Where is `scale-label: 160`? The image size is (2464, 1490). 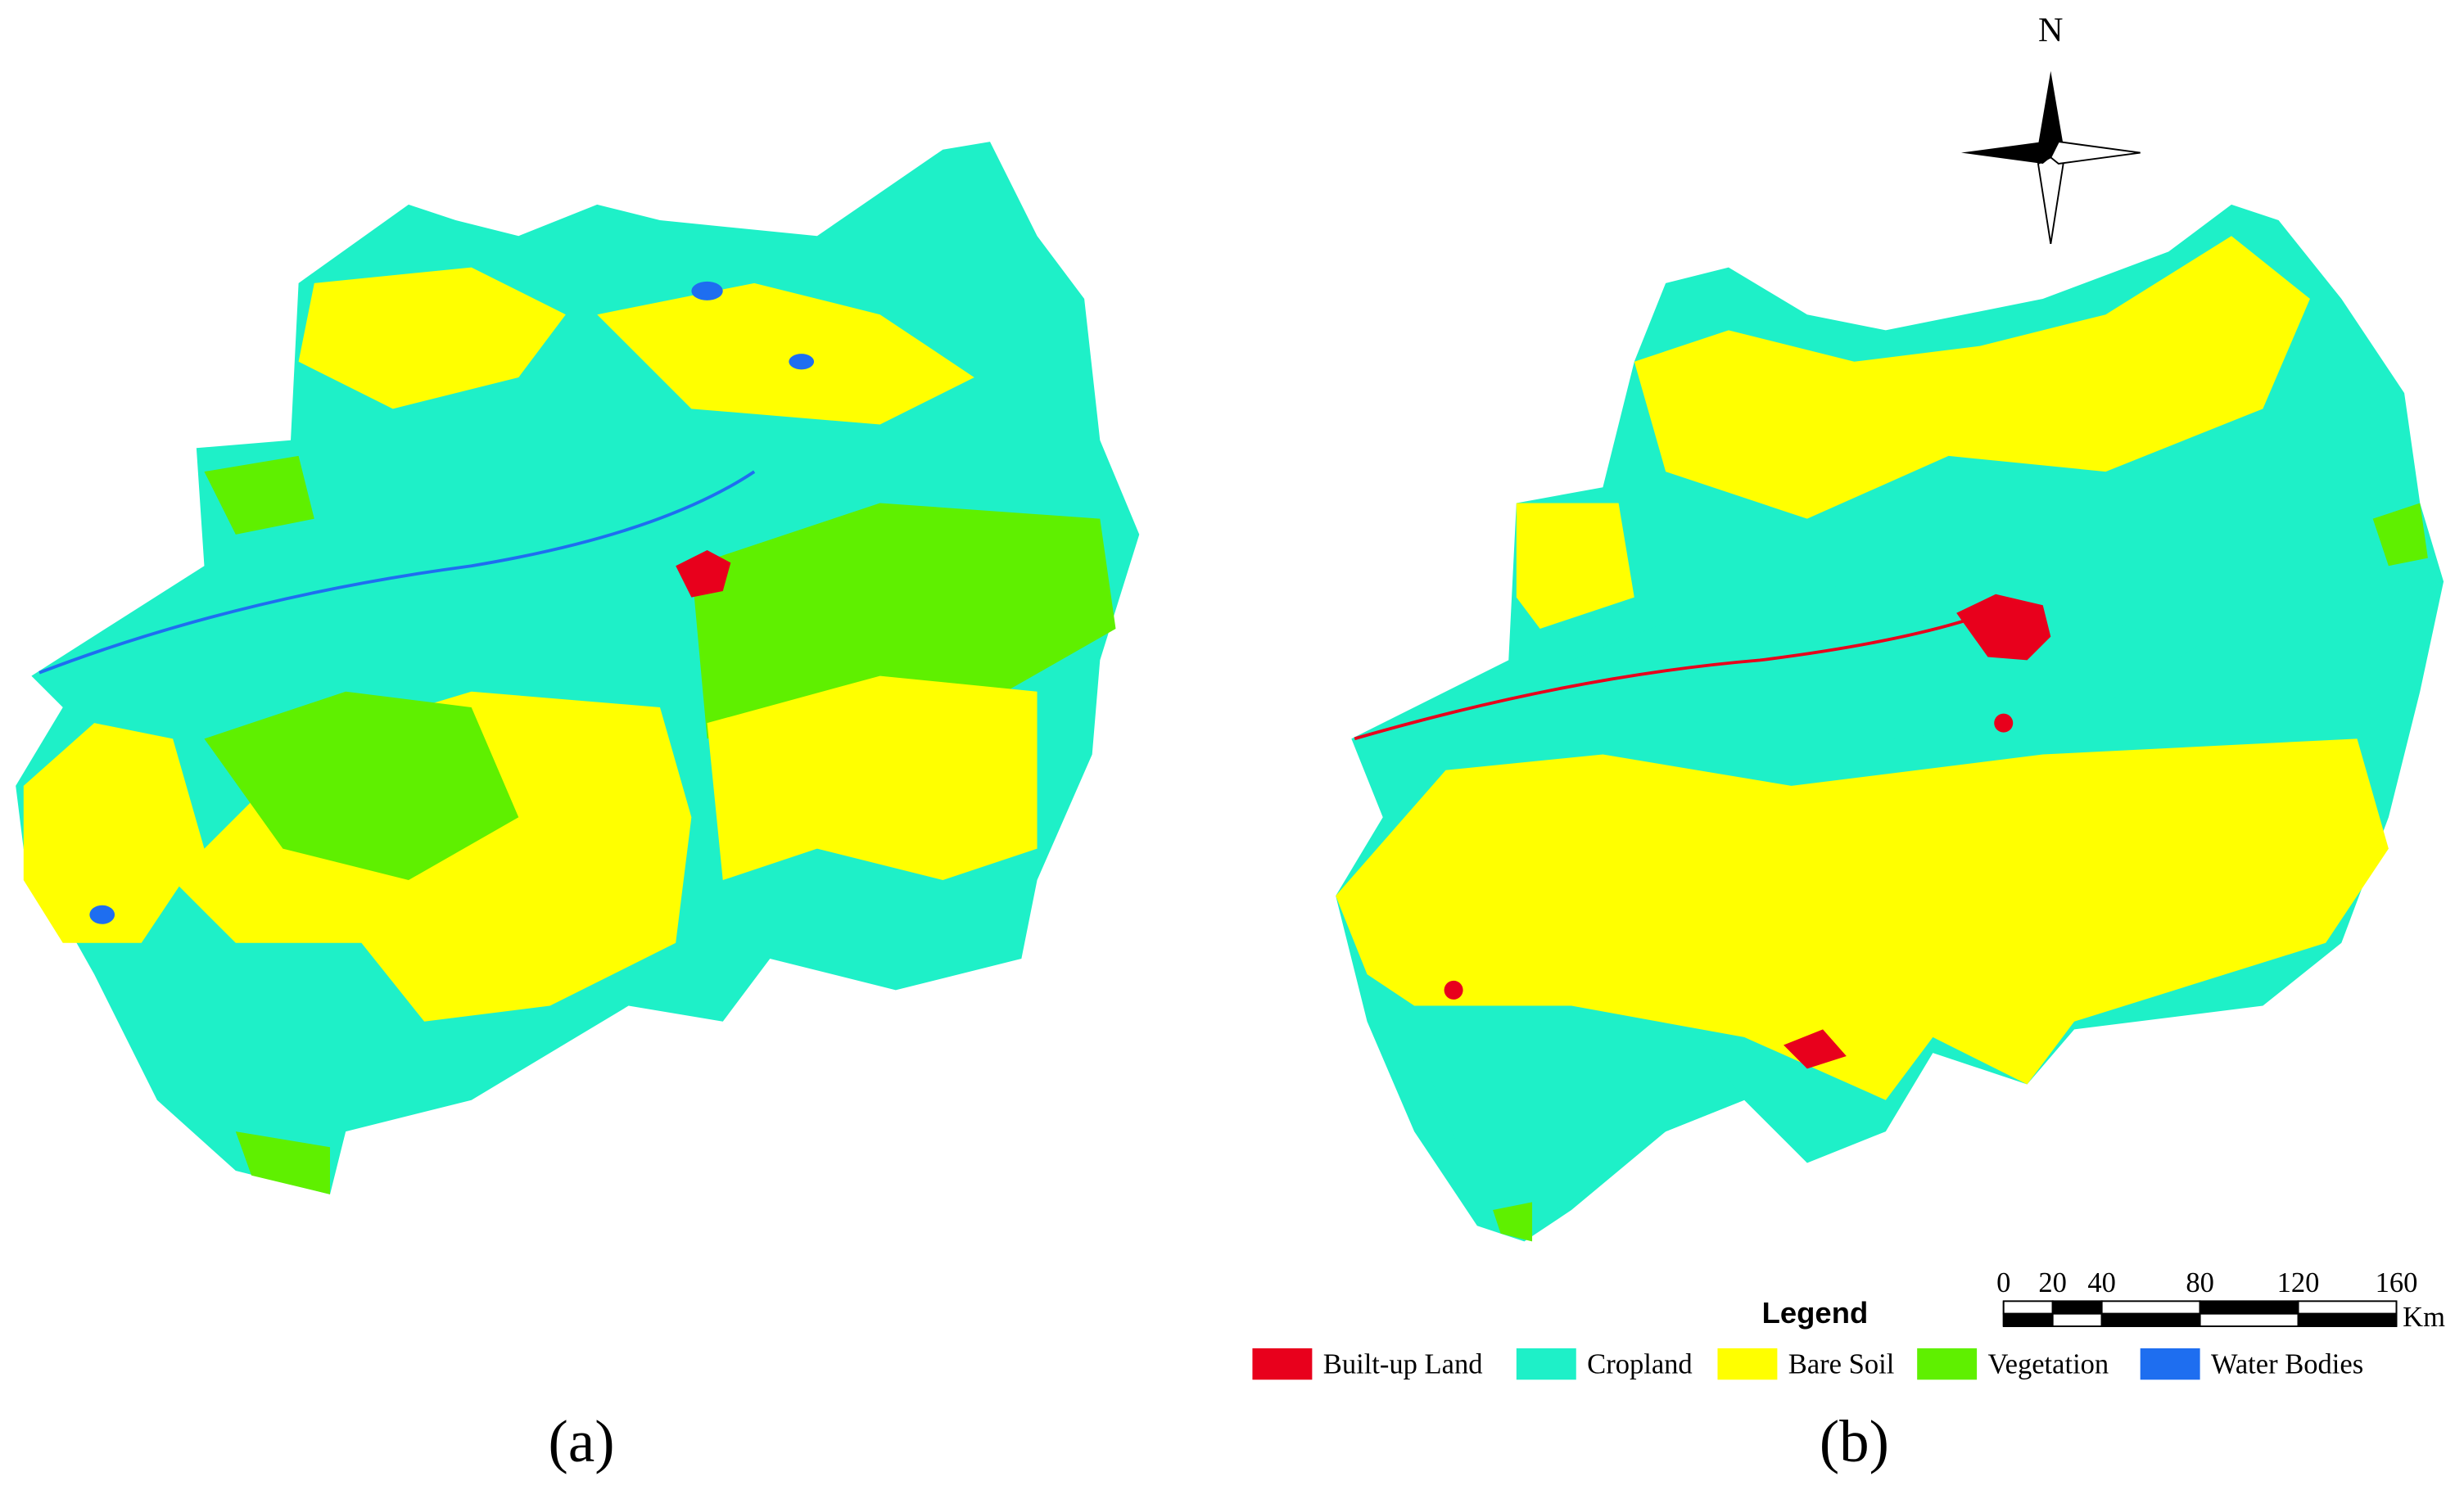 scale-label: 160 is located at coordinates (2397, 1282).